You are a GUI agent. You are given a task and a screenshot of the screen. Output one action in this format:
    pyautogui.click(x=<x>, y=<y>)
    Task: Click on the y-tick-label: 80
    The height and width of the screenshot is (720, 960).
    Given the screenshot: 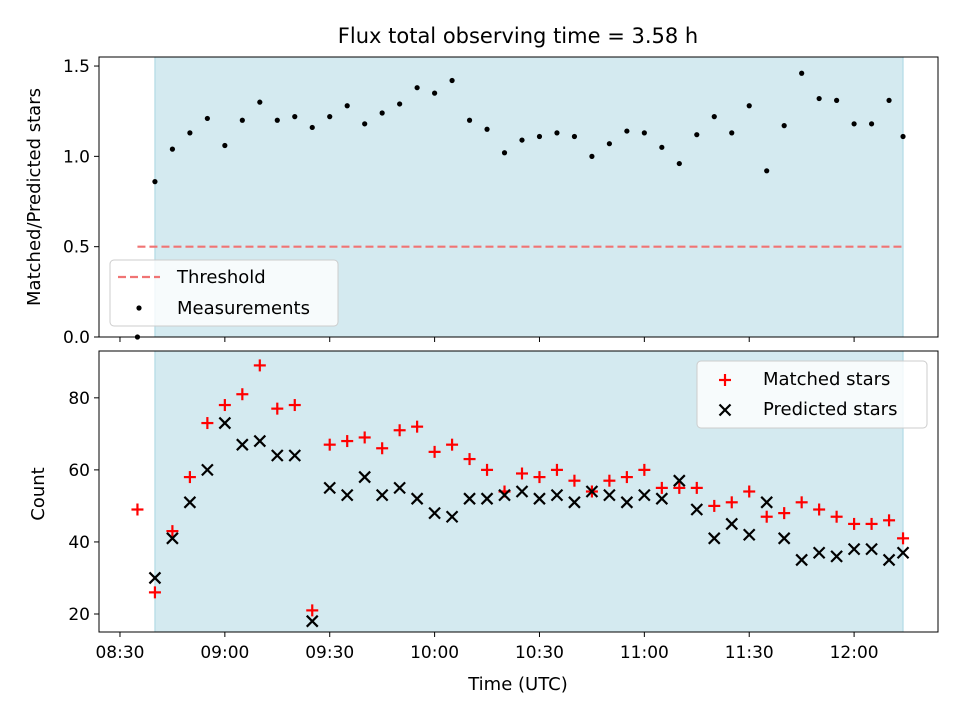 What is the action you would take?
    pyautogui.click(x=79, y=399)
    